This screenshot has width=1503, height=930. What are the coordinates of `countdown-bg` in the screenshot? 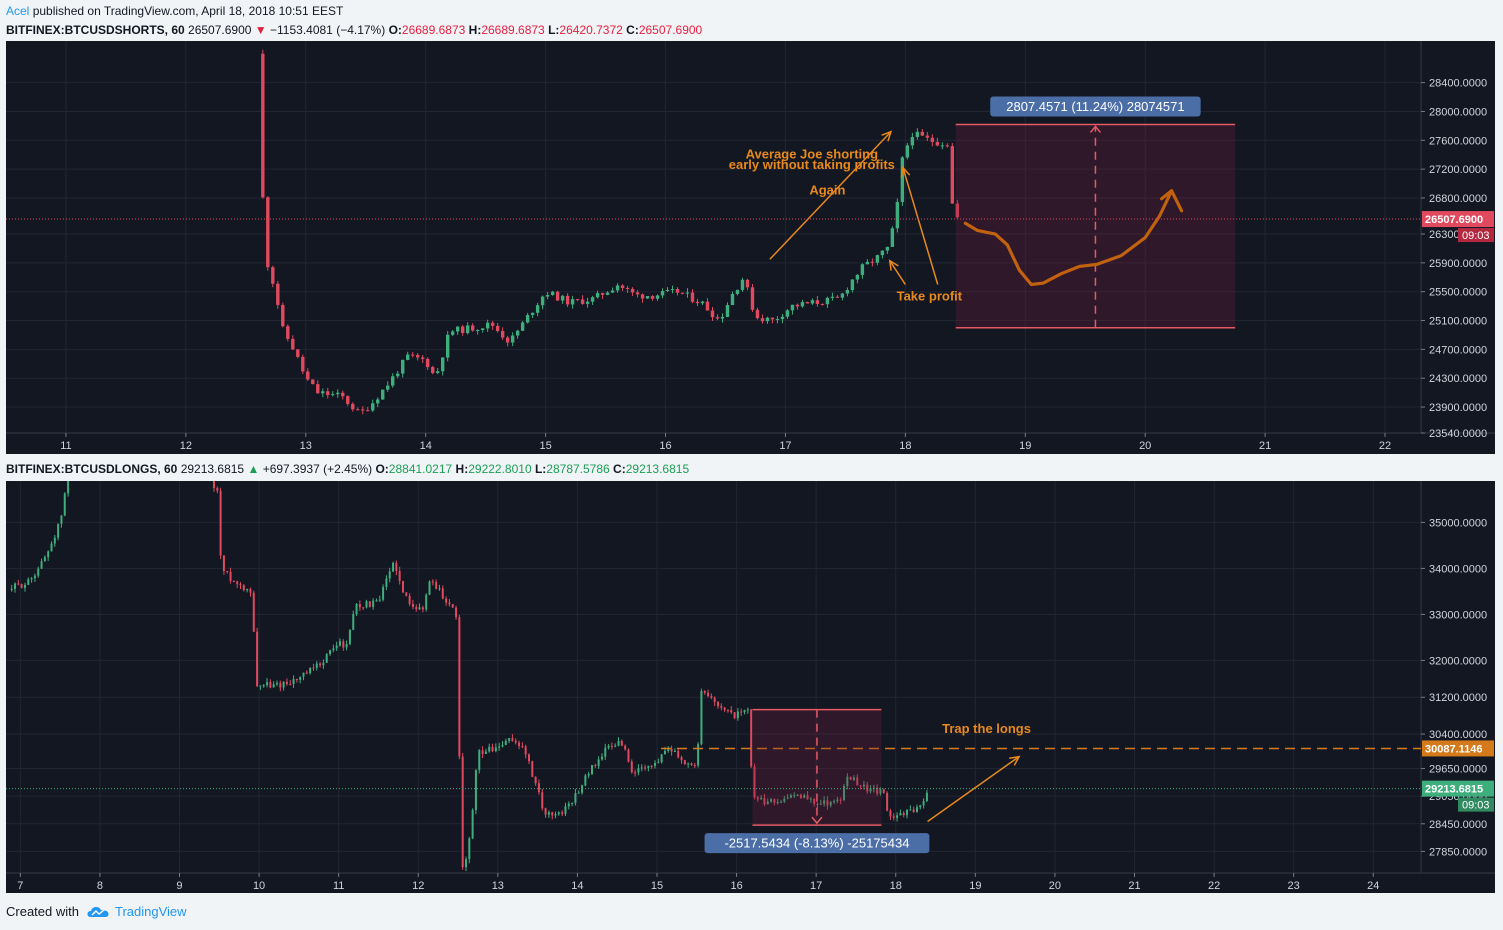 It's located at (1476, 235).